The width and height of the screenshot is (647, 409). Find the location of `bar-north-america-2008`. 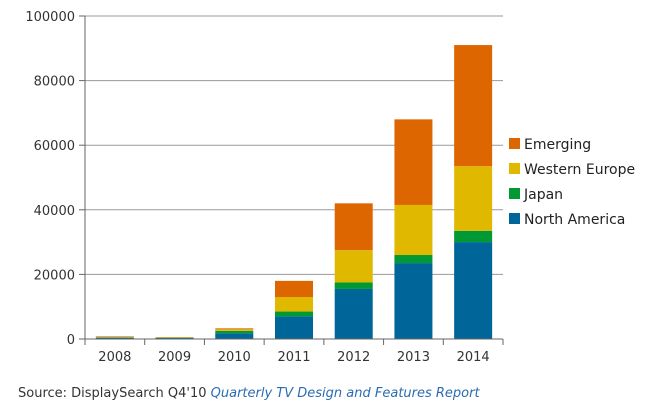

bar-north-america-2008 is located at coordinates (114, 338).